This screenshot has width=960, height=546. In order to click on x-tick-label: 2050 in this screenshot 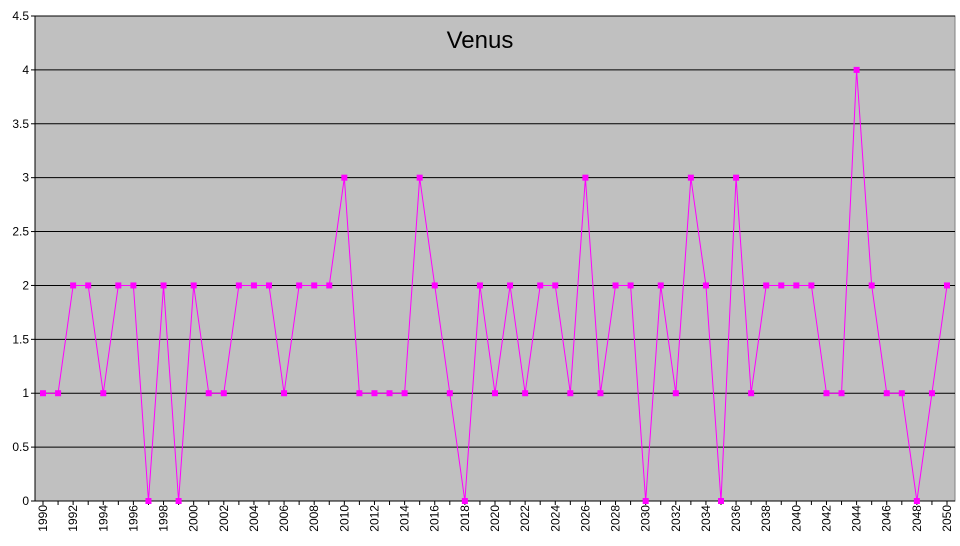, I will do `click(947, 518)`.